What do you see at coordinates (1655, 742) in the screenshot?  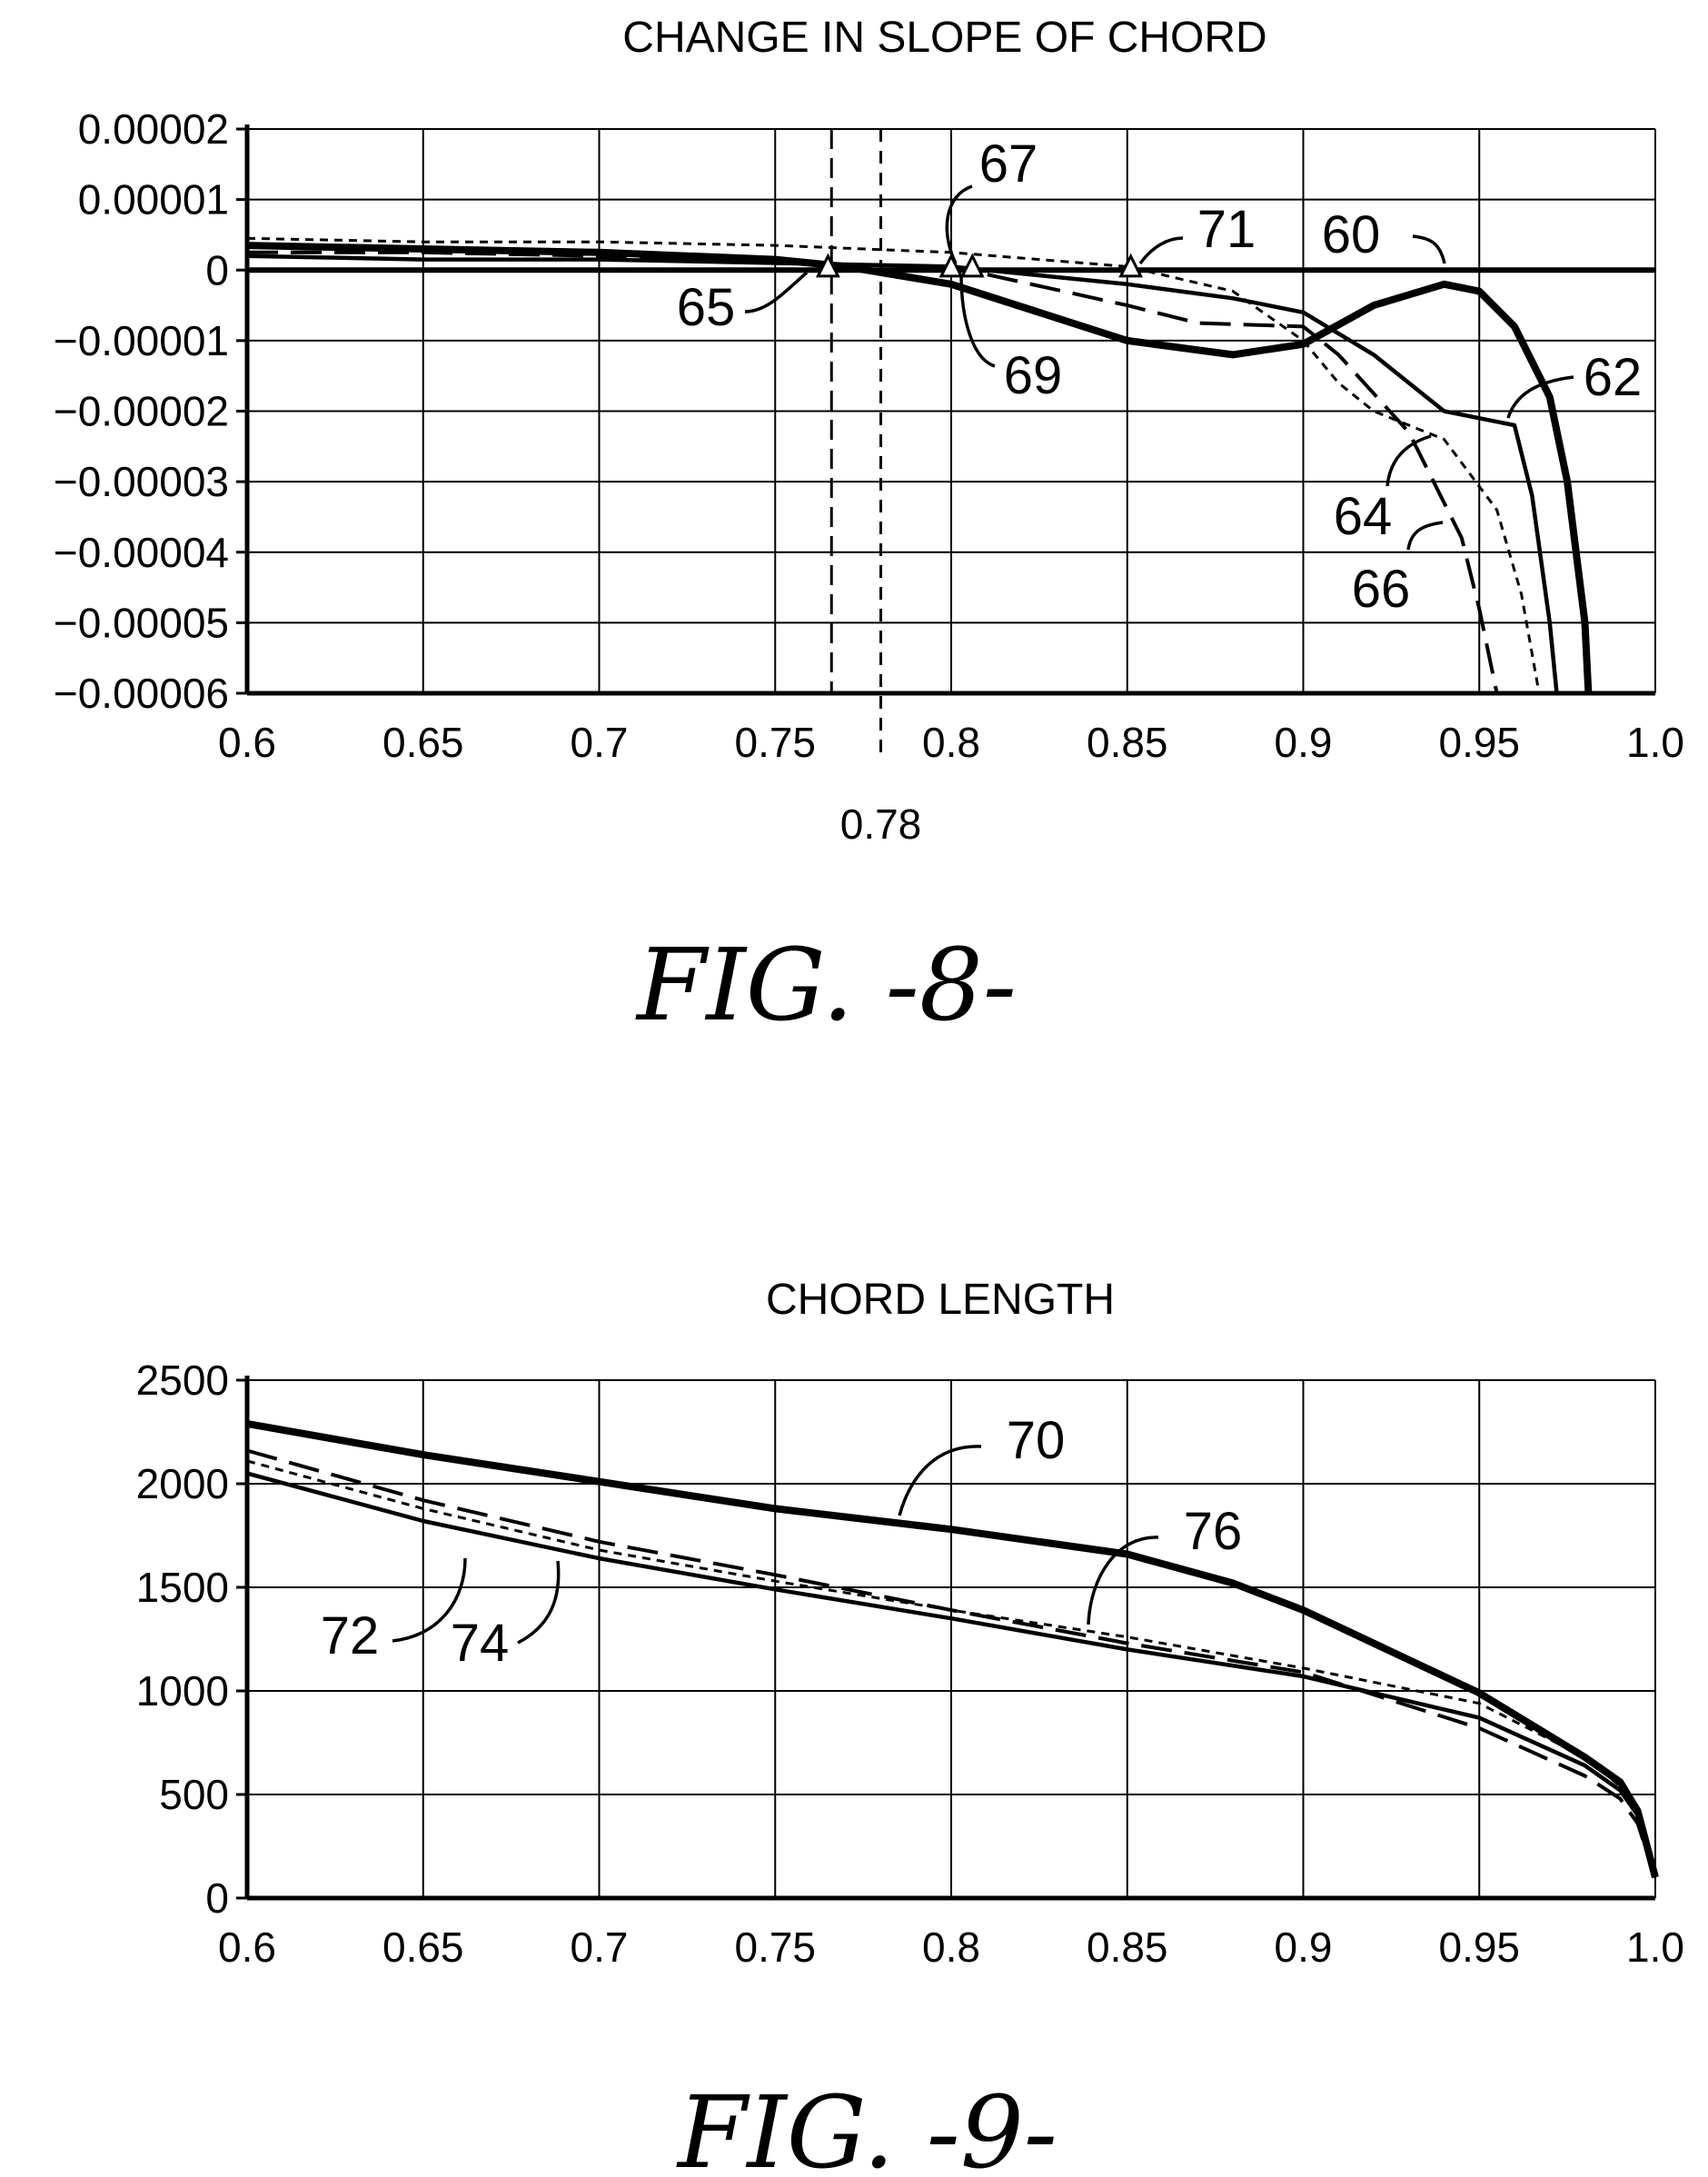 I see `fig8-x-tick-label: 1.0` at bounding box center [1655, 742].